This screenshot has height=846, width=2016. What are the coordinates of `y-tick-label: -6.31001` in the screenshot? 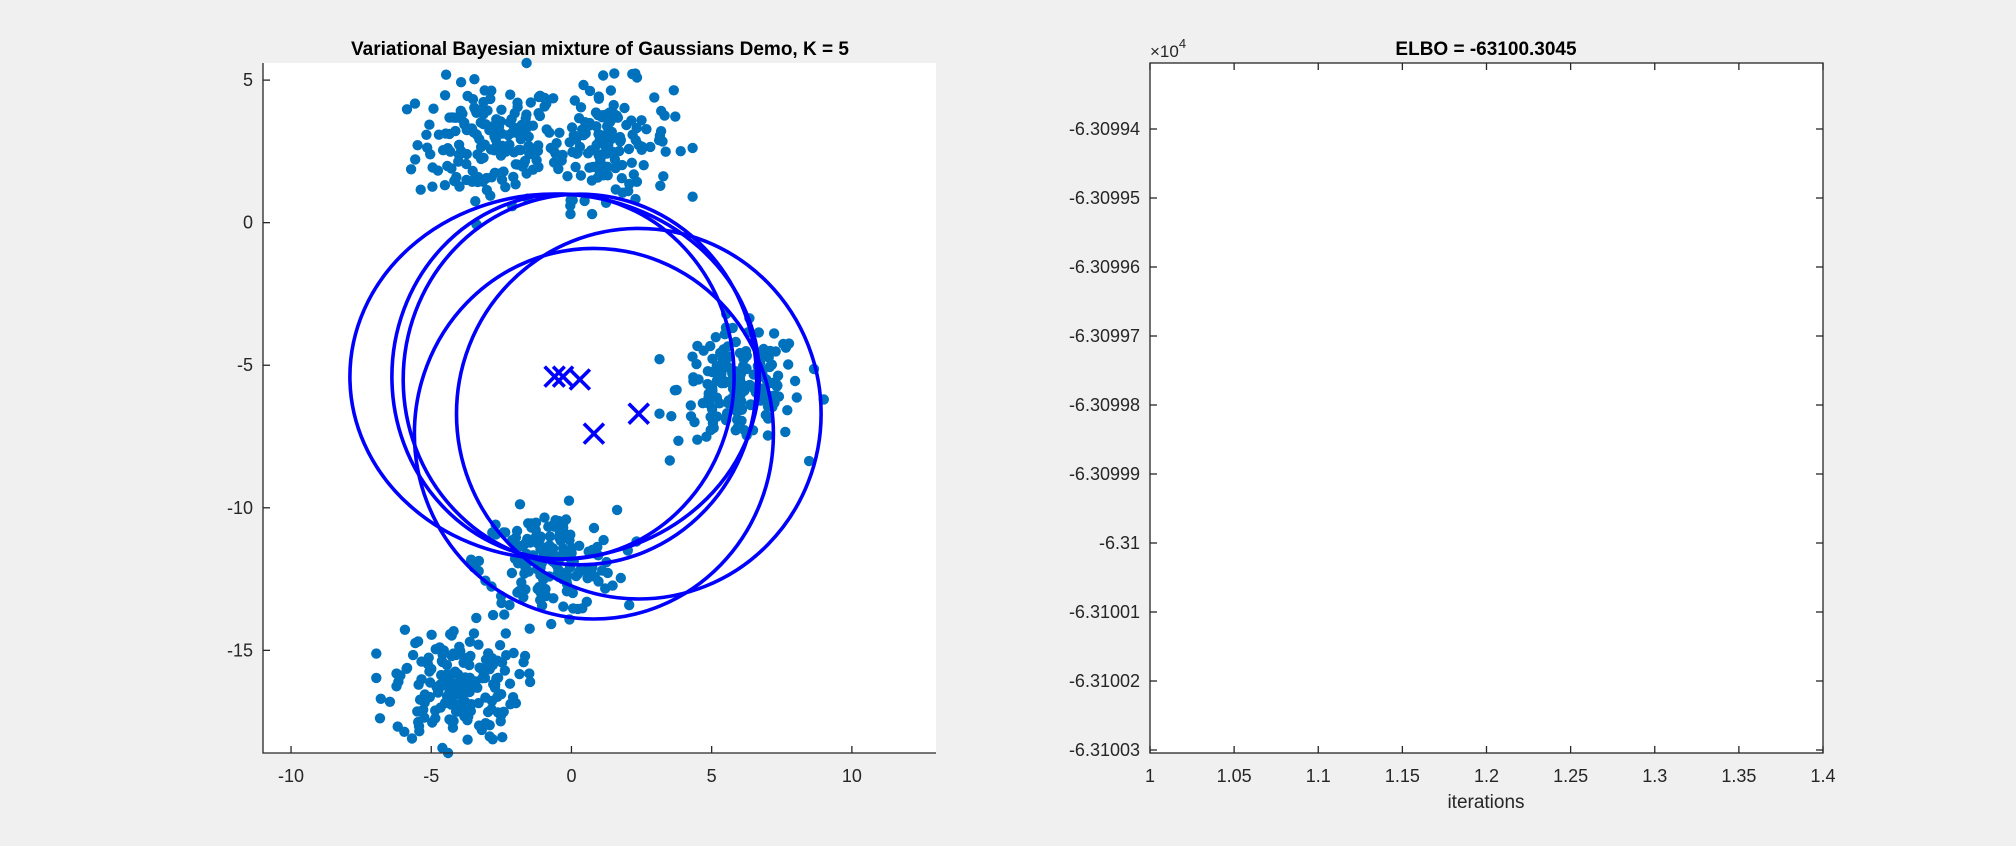 It's located at (1104, 612).